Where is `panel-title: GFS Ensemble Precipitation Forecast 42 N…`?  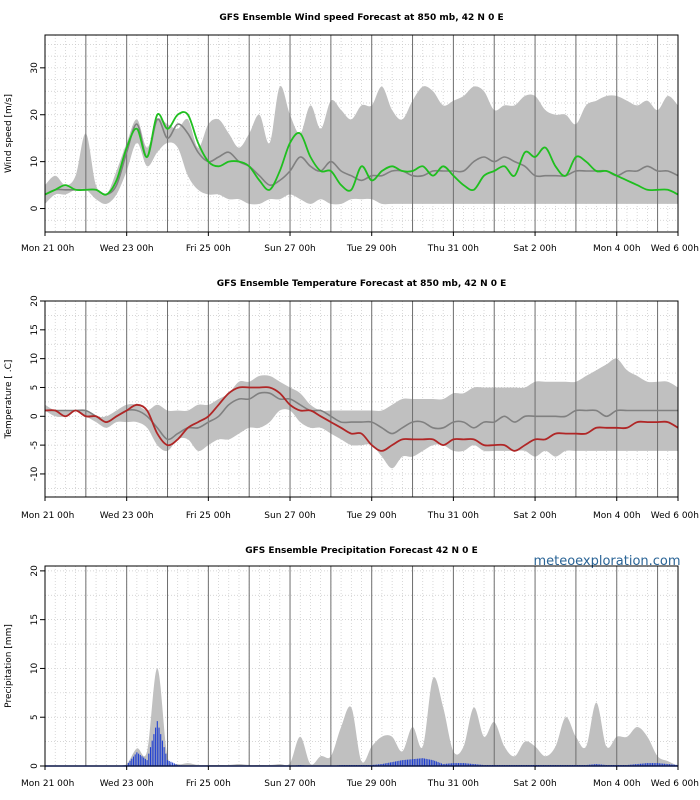 panel-title: GFS Ensemble Precipitation Forecast 42 N… is located at coordinates (361, 551).